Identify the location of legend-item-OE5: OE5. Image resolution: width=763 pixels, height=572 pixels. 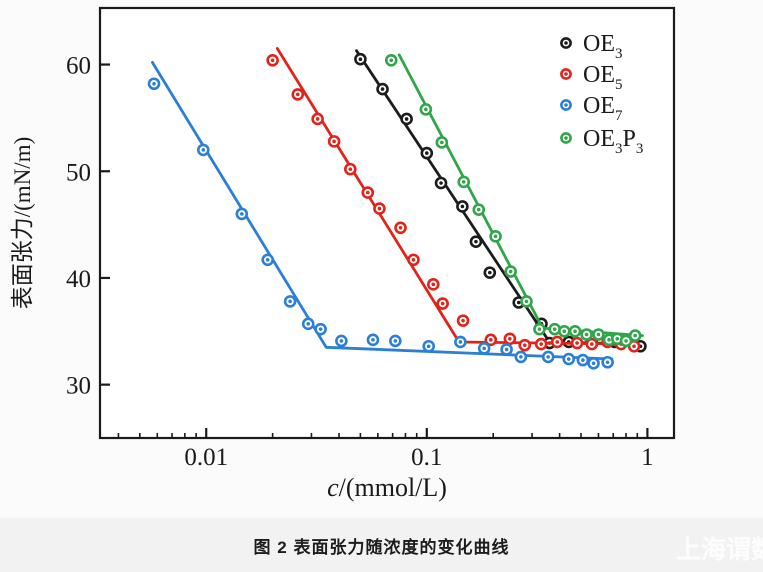
(591, 77).